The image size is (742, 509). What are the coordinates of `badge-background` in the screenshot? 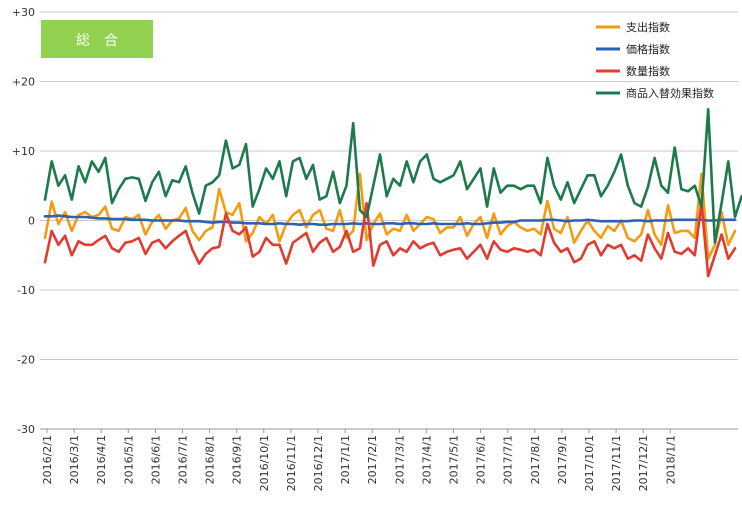 It's located at (97, 39).